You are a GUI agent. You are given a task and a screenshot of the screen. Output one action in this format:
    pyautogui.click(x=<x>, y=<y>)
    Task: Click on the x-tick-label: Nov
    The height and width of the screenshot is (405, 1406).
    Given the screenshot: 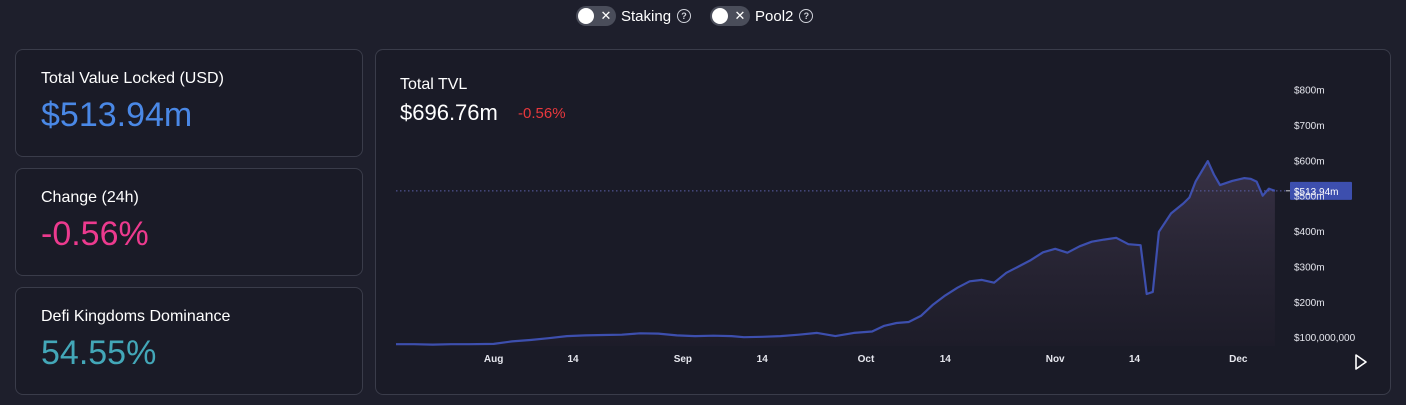 What is the action you would take?
    pyautogui.click(x=1055, y=359)
    